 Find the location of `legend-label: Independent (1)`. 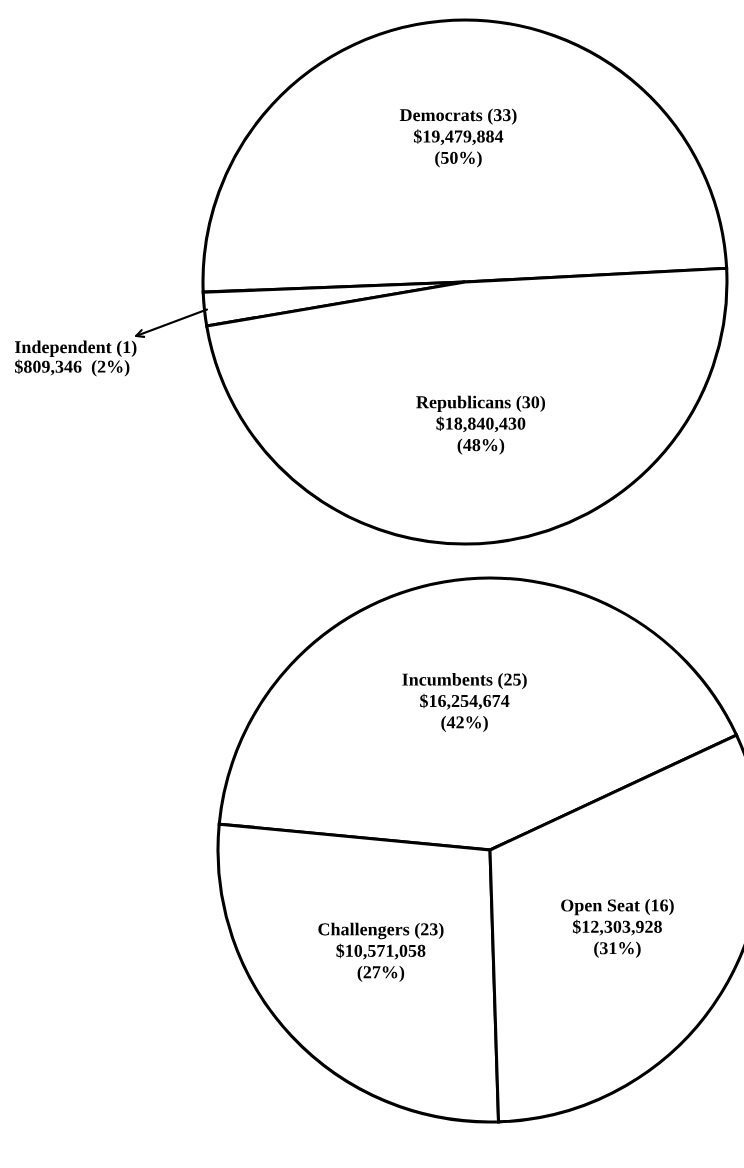

legend-label: Independent (1) is located at coordinates (75, 348).